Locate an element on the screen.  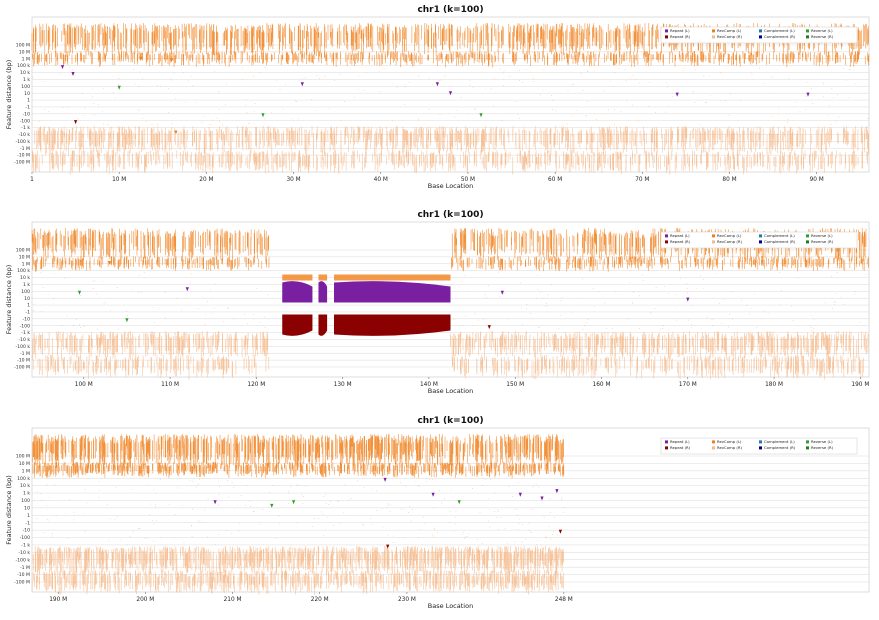
x-tick-label: 230 M is located at coordinates (407, 600).